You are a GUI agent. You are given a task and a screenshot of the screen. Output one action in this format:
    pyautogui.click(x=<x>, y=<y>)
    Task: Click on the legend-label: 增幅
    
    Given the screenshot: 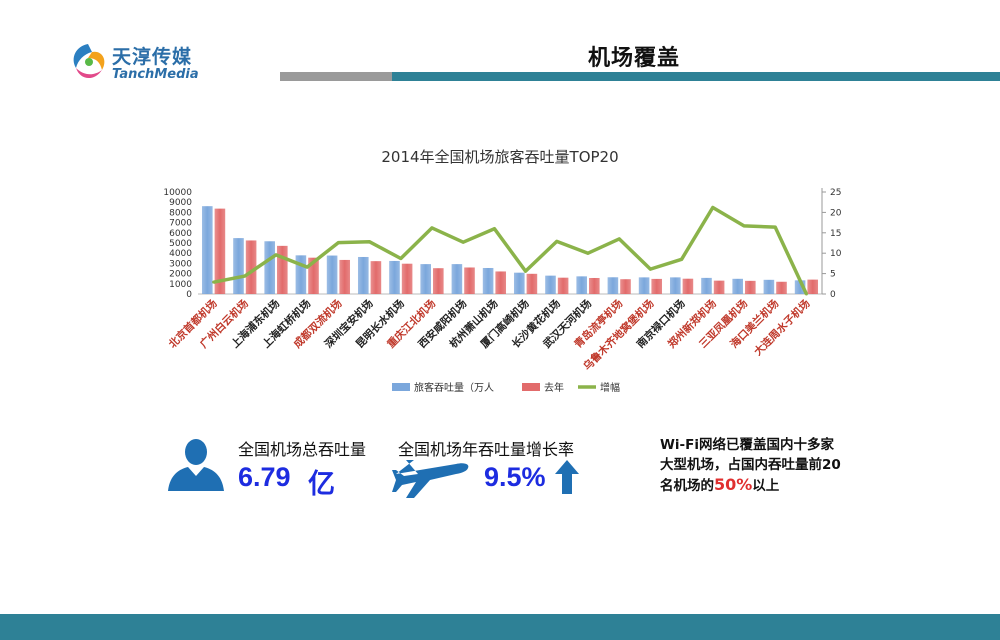 What is the action you would take?
    pyautogui.click(x=610, y=387)
    